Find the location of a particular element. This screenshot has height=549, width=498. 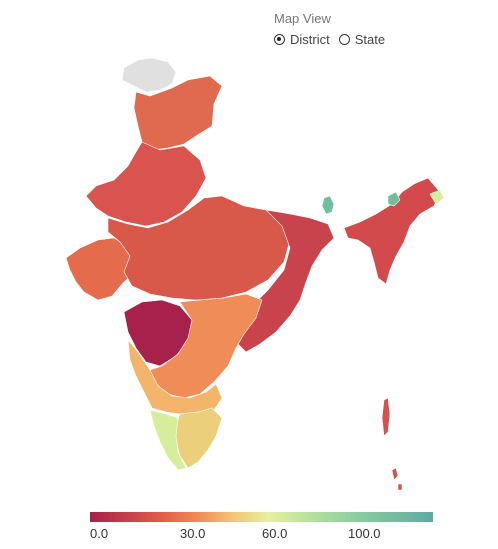

legend-ticks: 0.0 30.0 60.0 100.0 is located at coordinates (261, 534).